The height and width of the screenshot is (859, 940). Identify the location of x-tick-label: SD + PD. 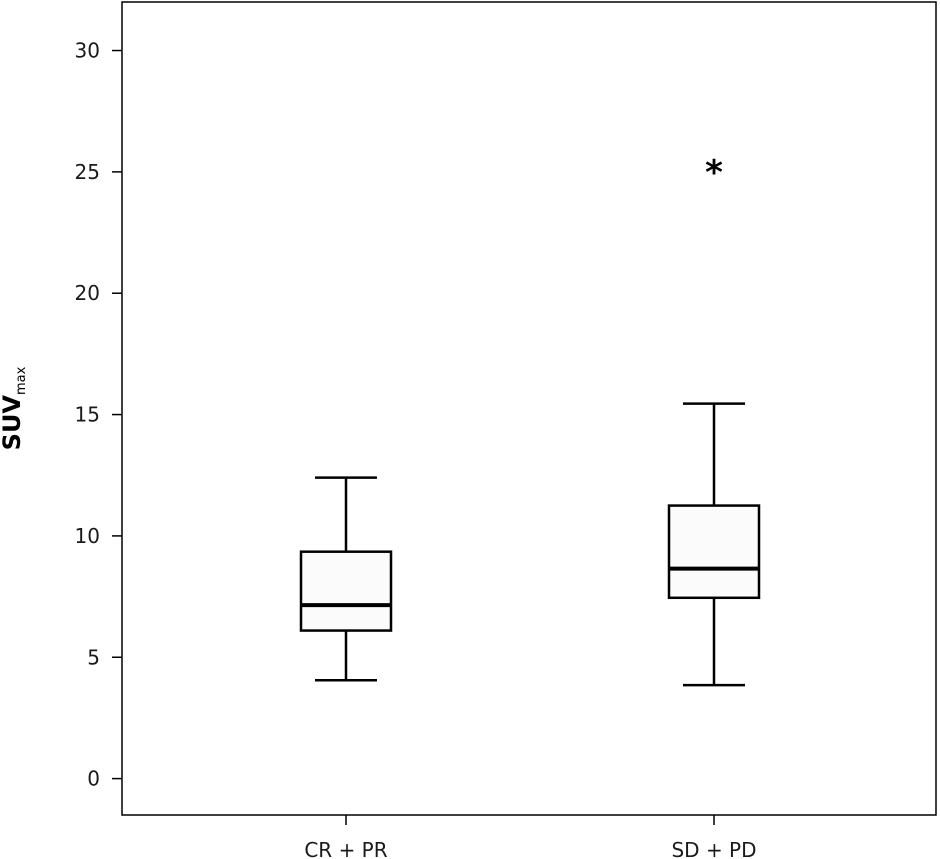
(713, 848).